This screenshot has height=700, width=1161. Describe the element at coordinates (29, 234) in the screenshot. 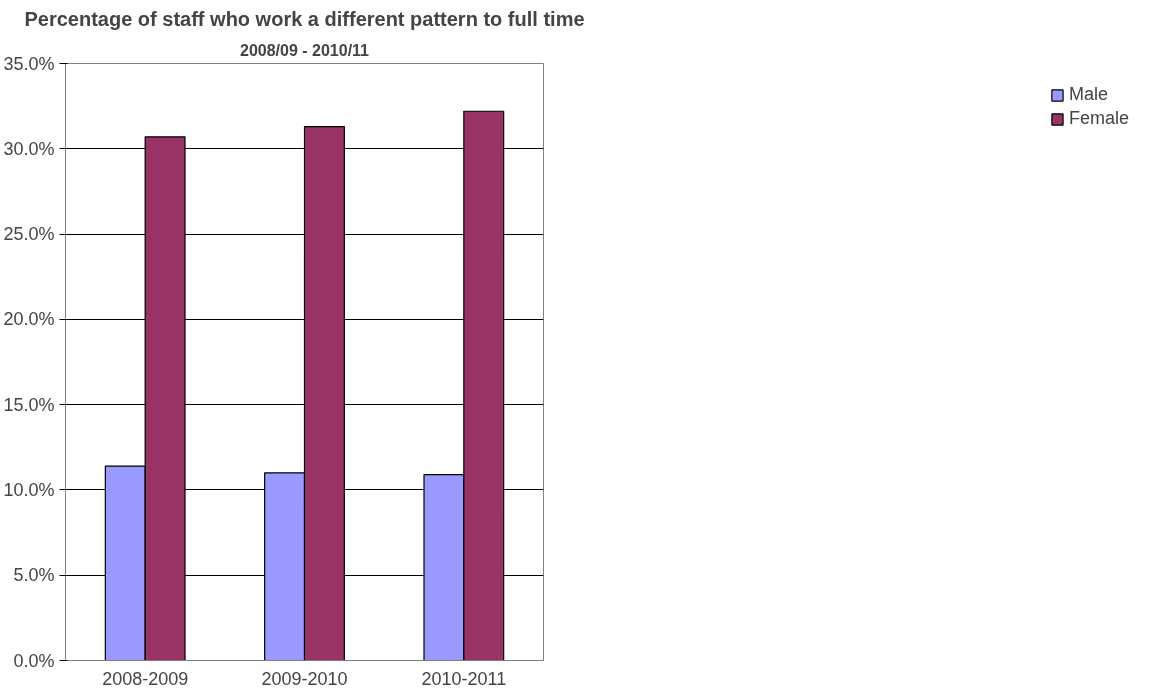

I see `y-tick-label: 25.0%` at that location.